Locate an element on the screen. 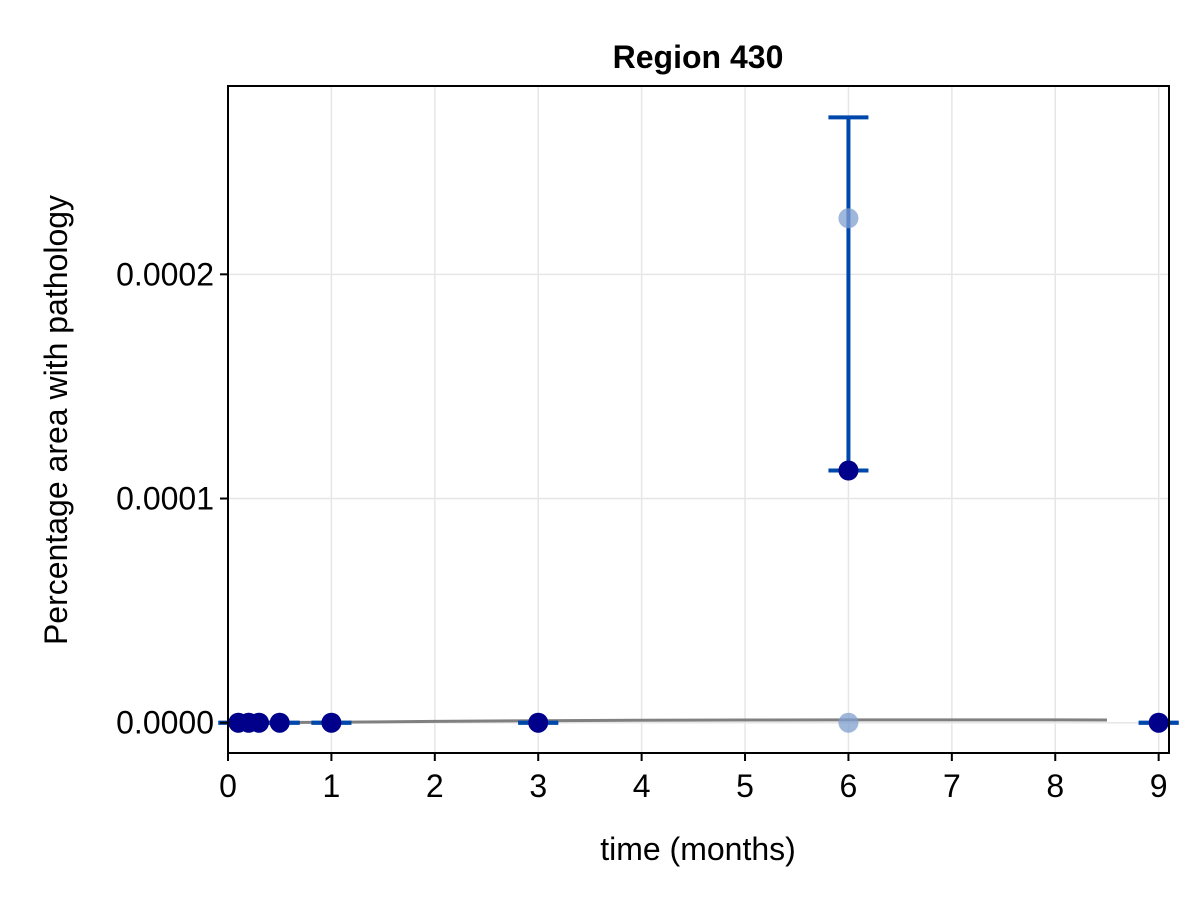 The image size is (1200, 900). x-tick-label: 3 is located at coordinates (538, 786).